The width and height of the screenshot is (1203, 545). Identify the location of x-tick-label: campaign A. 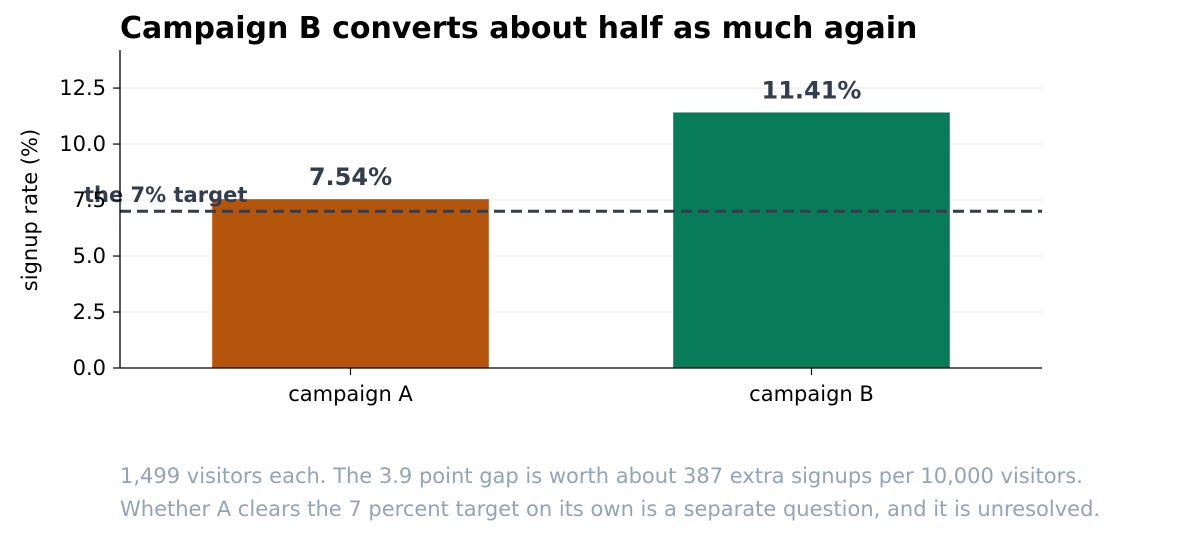
(350, 394).